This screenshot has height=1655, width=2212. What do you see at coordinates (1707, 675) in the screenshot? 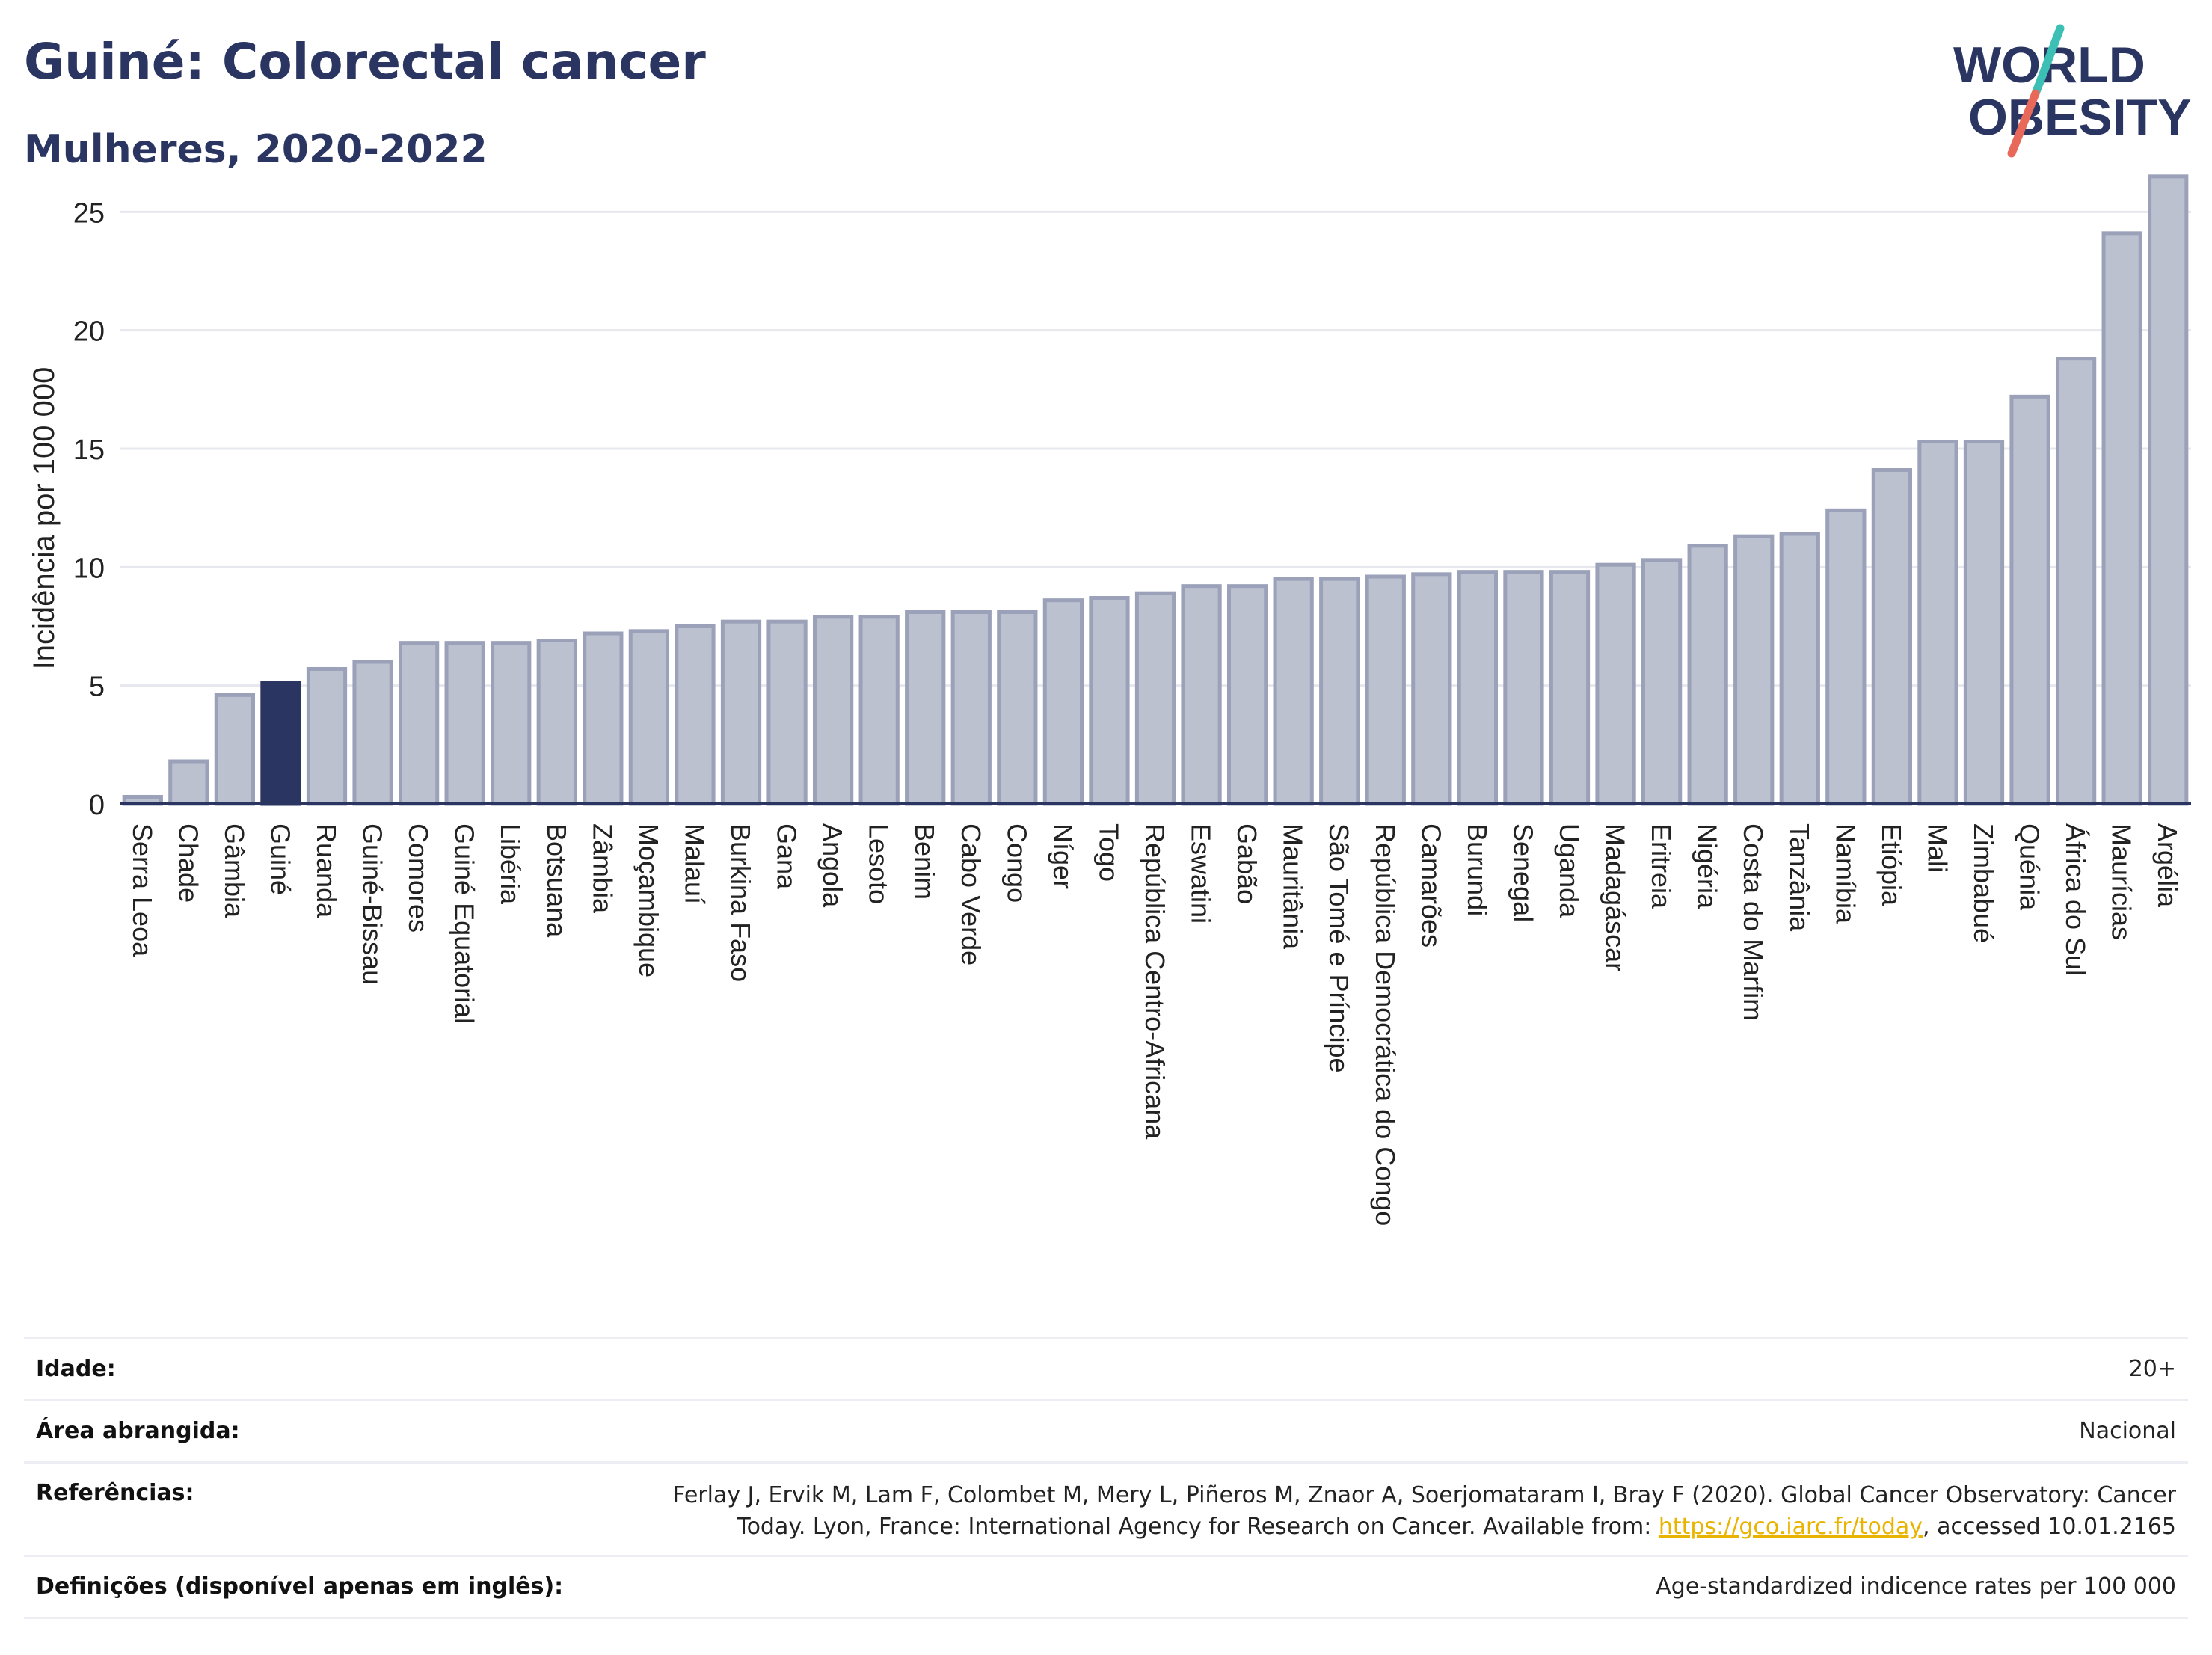
I see `bar-nigéria` at bounding box center [1707, 675].